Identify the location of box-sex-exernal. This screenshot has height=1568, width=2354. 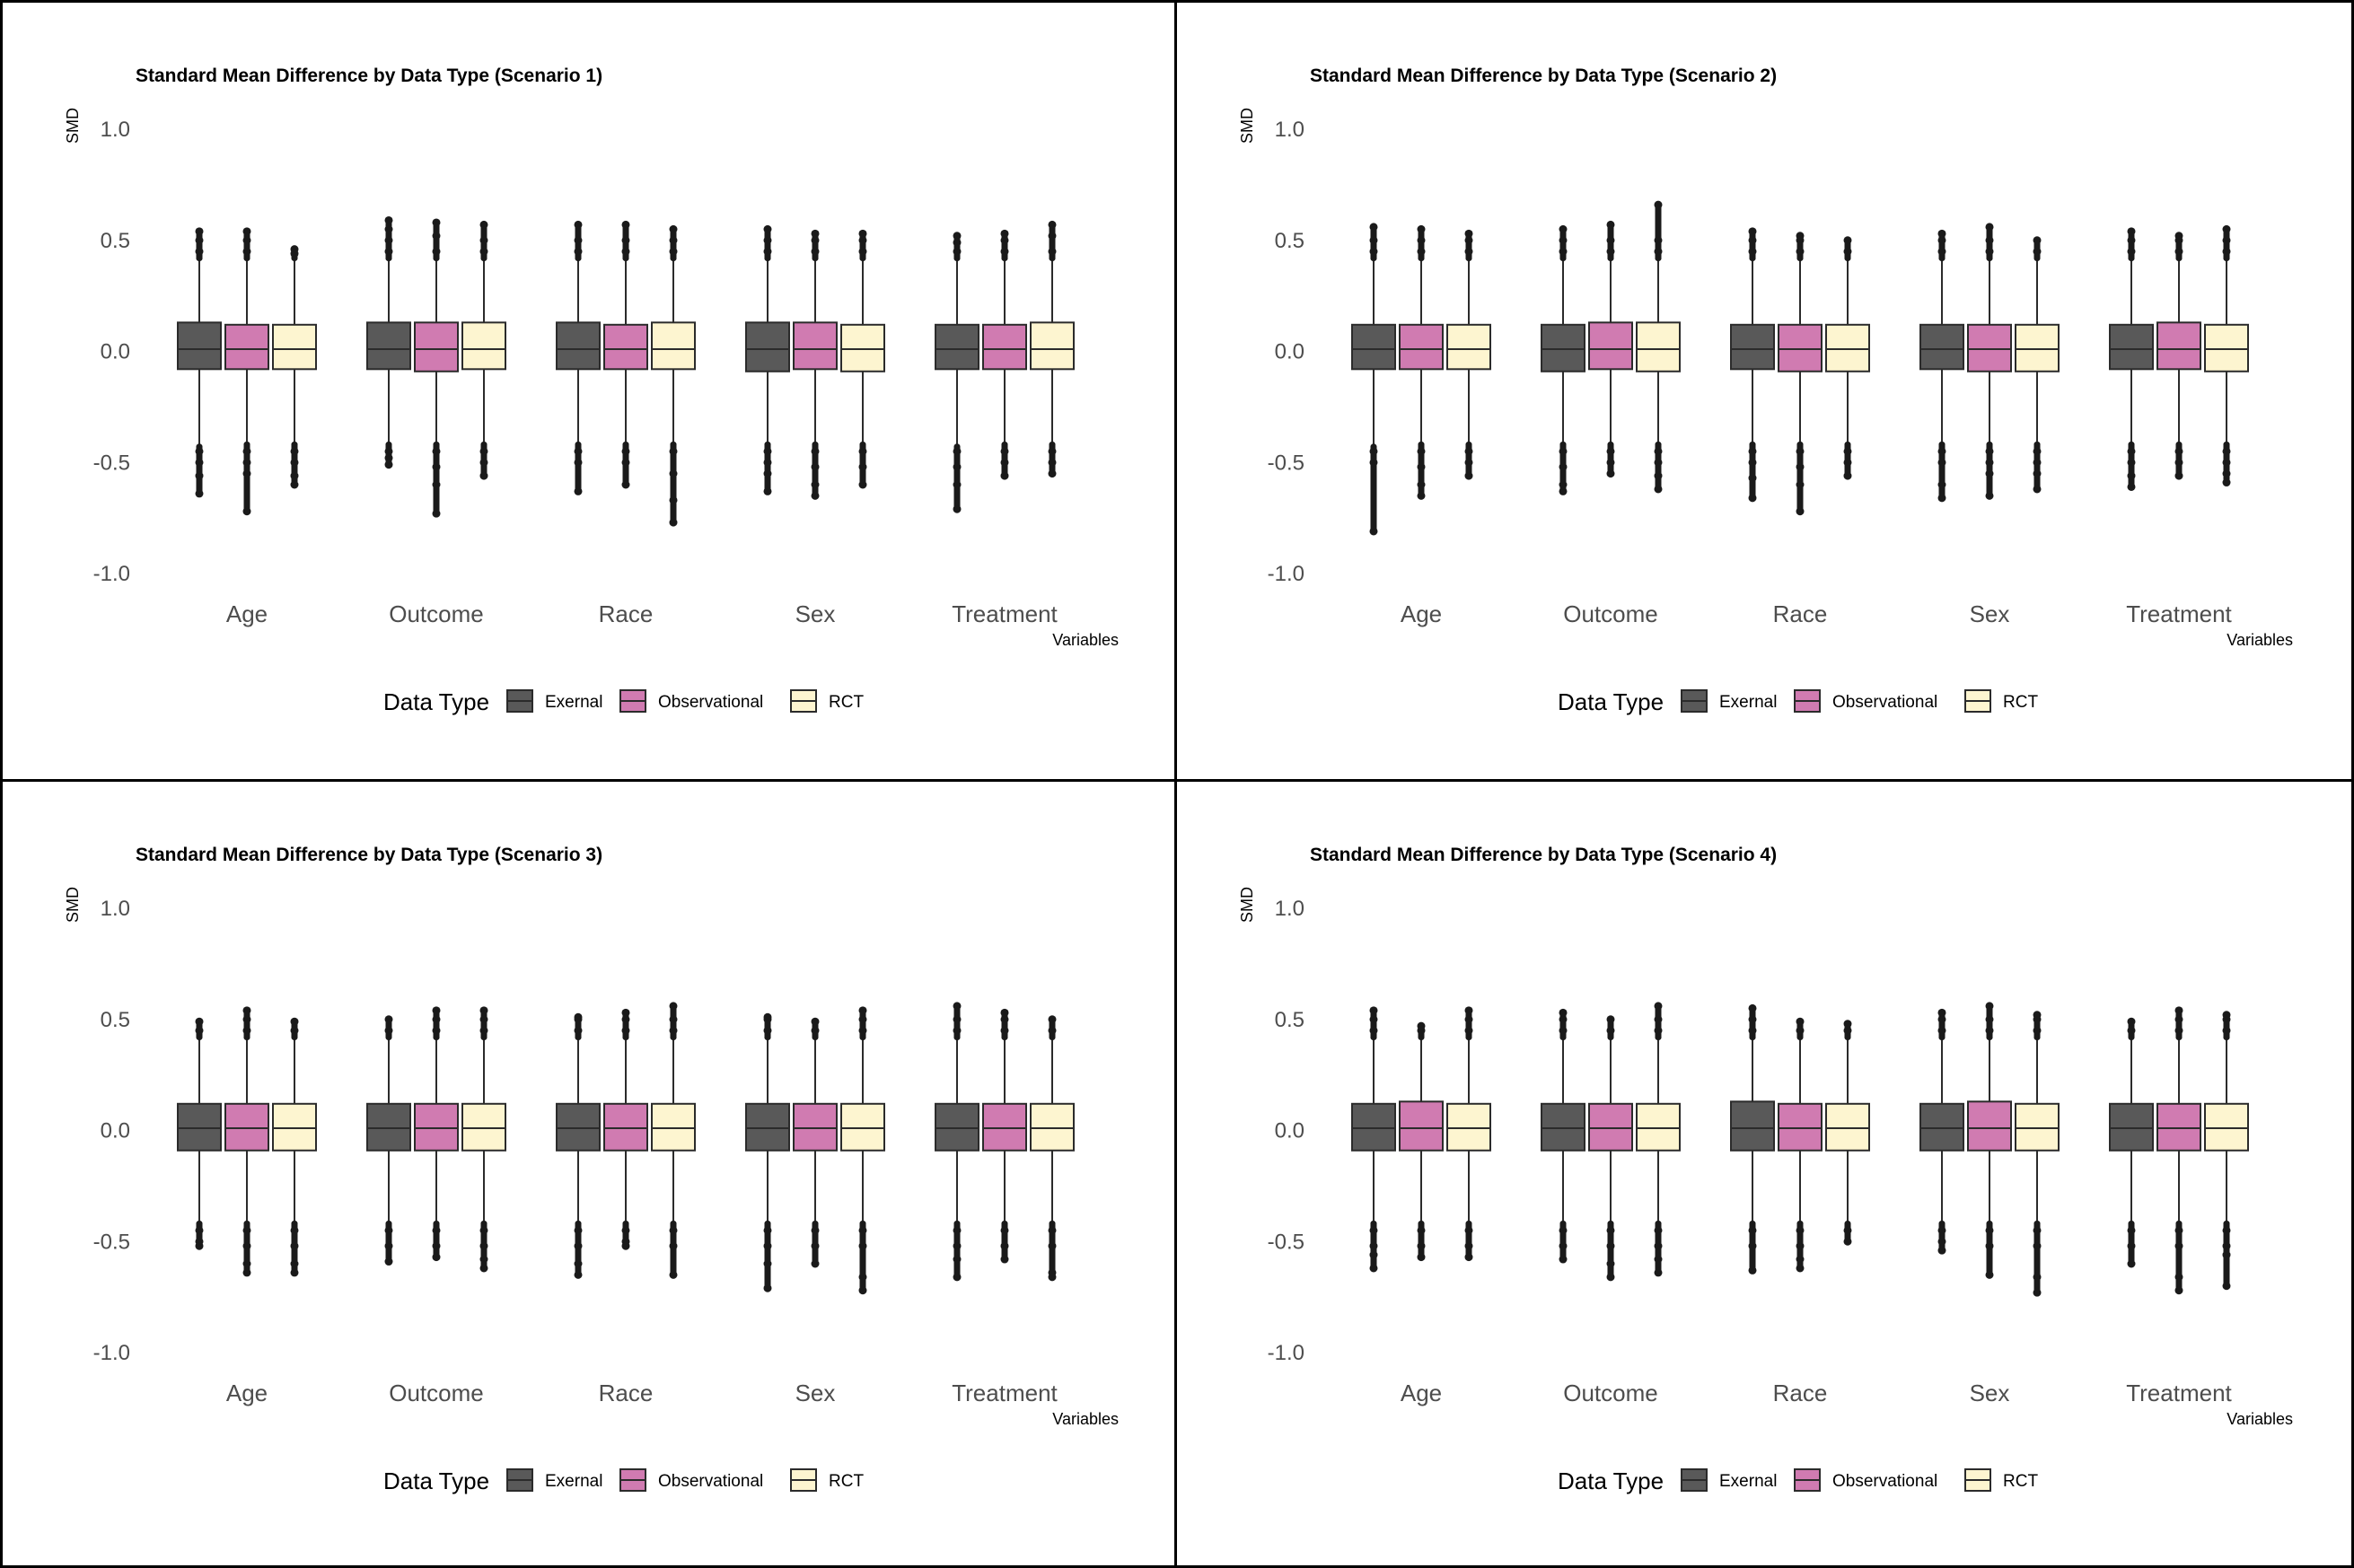
(767, 1152).